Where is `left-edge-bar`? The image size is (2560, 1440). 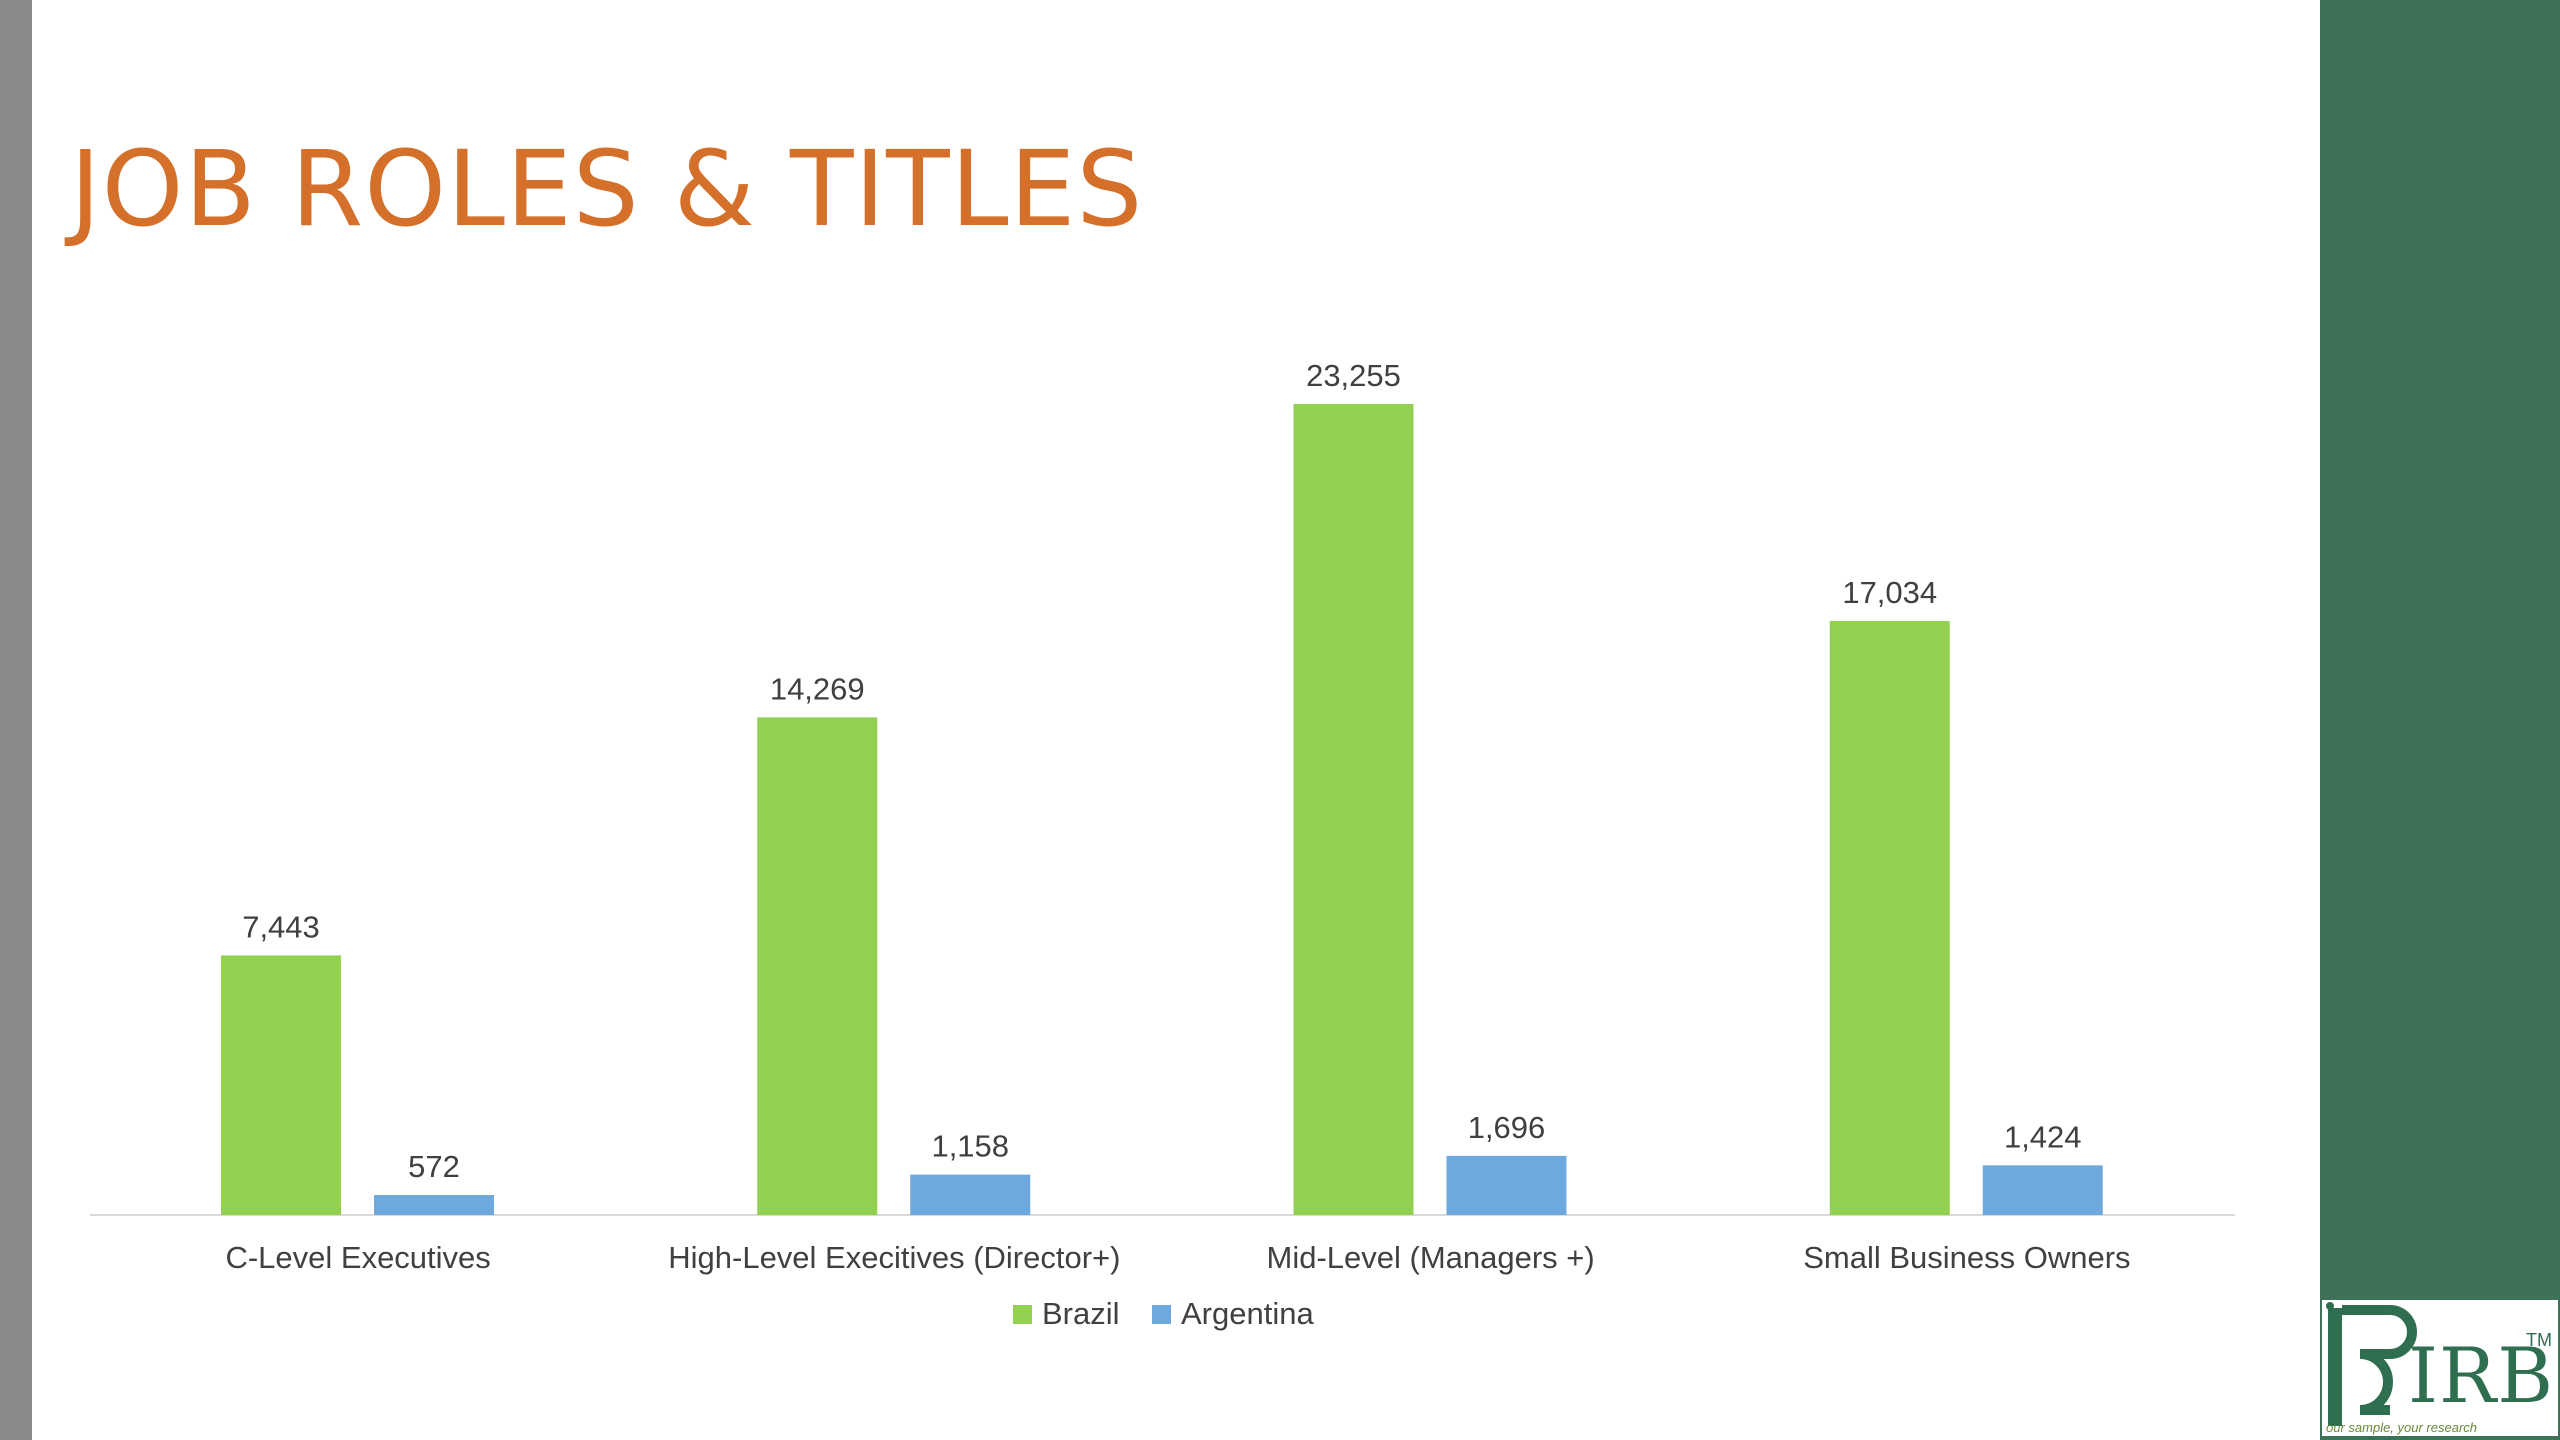
left-edge-bar is located at coordinates (16, 720).